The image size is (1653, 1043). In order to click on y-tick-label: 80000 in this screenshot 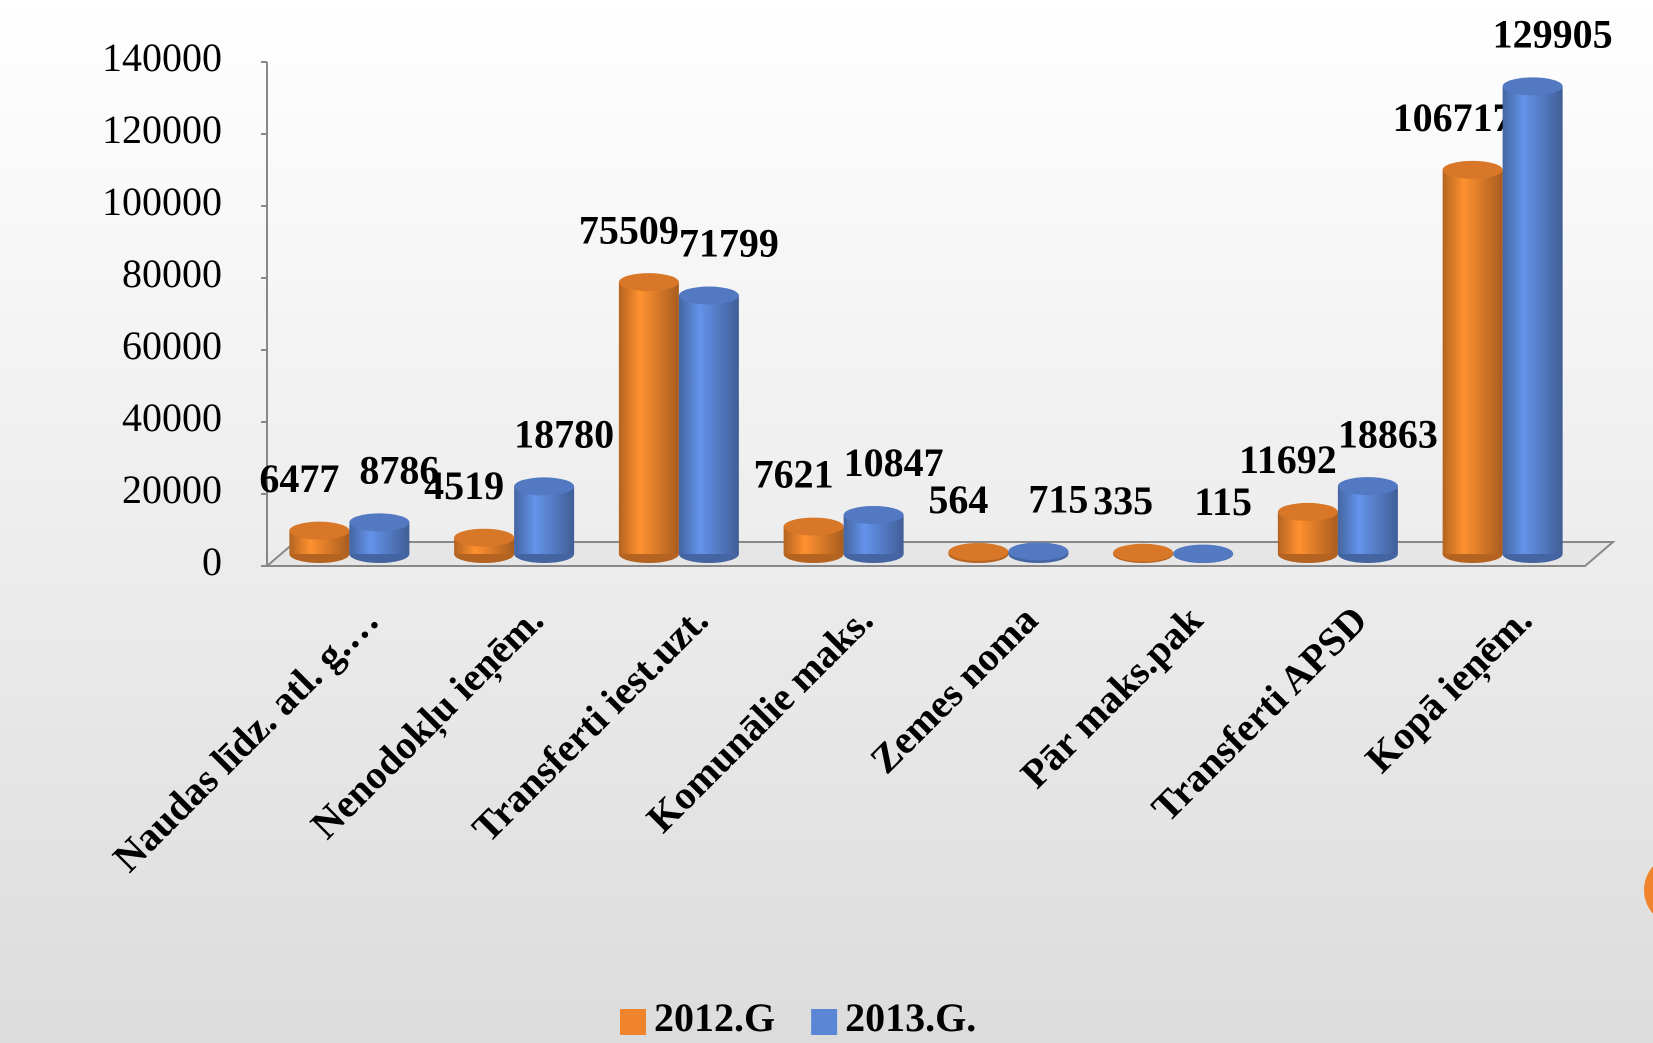, I will do `click(172, 273)`.